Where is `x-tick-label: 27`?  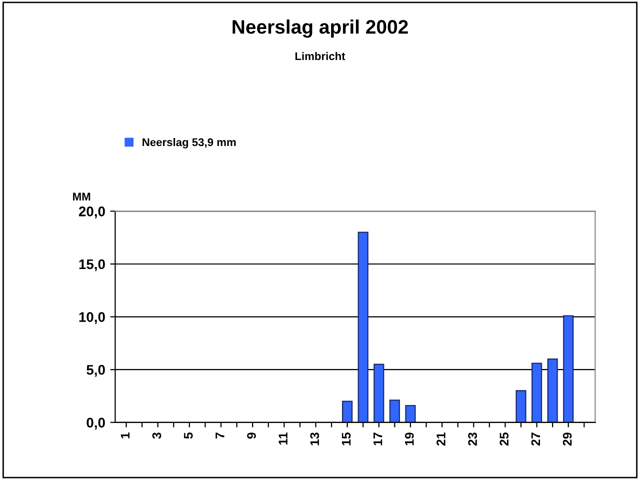
x-tick-label: 27 is located at coordinates (535, 439).